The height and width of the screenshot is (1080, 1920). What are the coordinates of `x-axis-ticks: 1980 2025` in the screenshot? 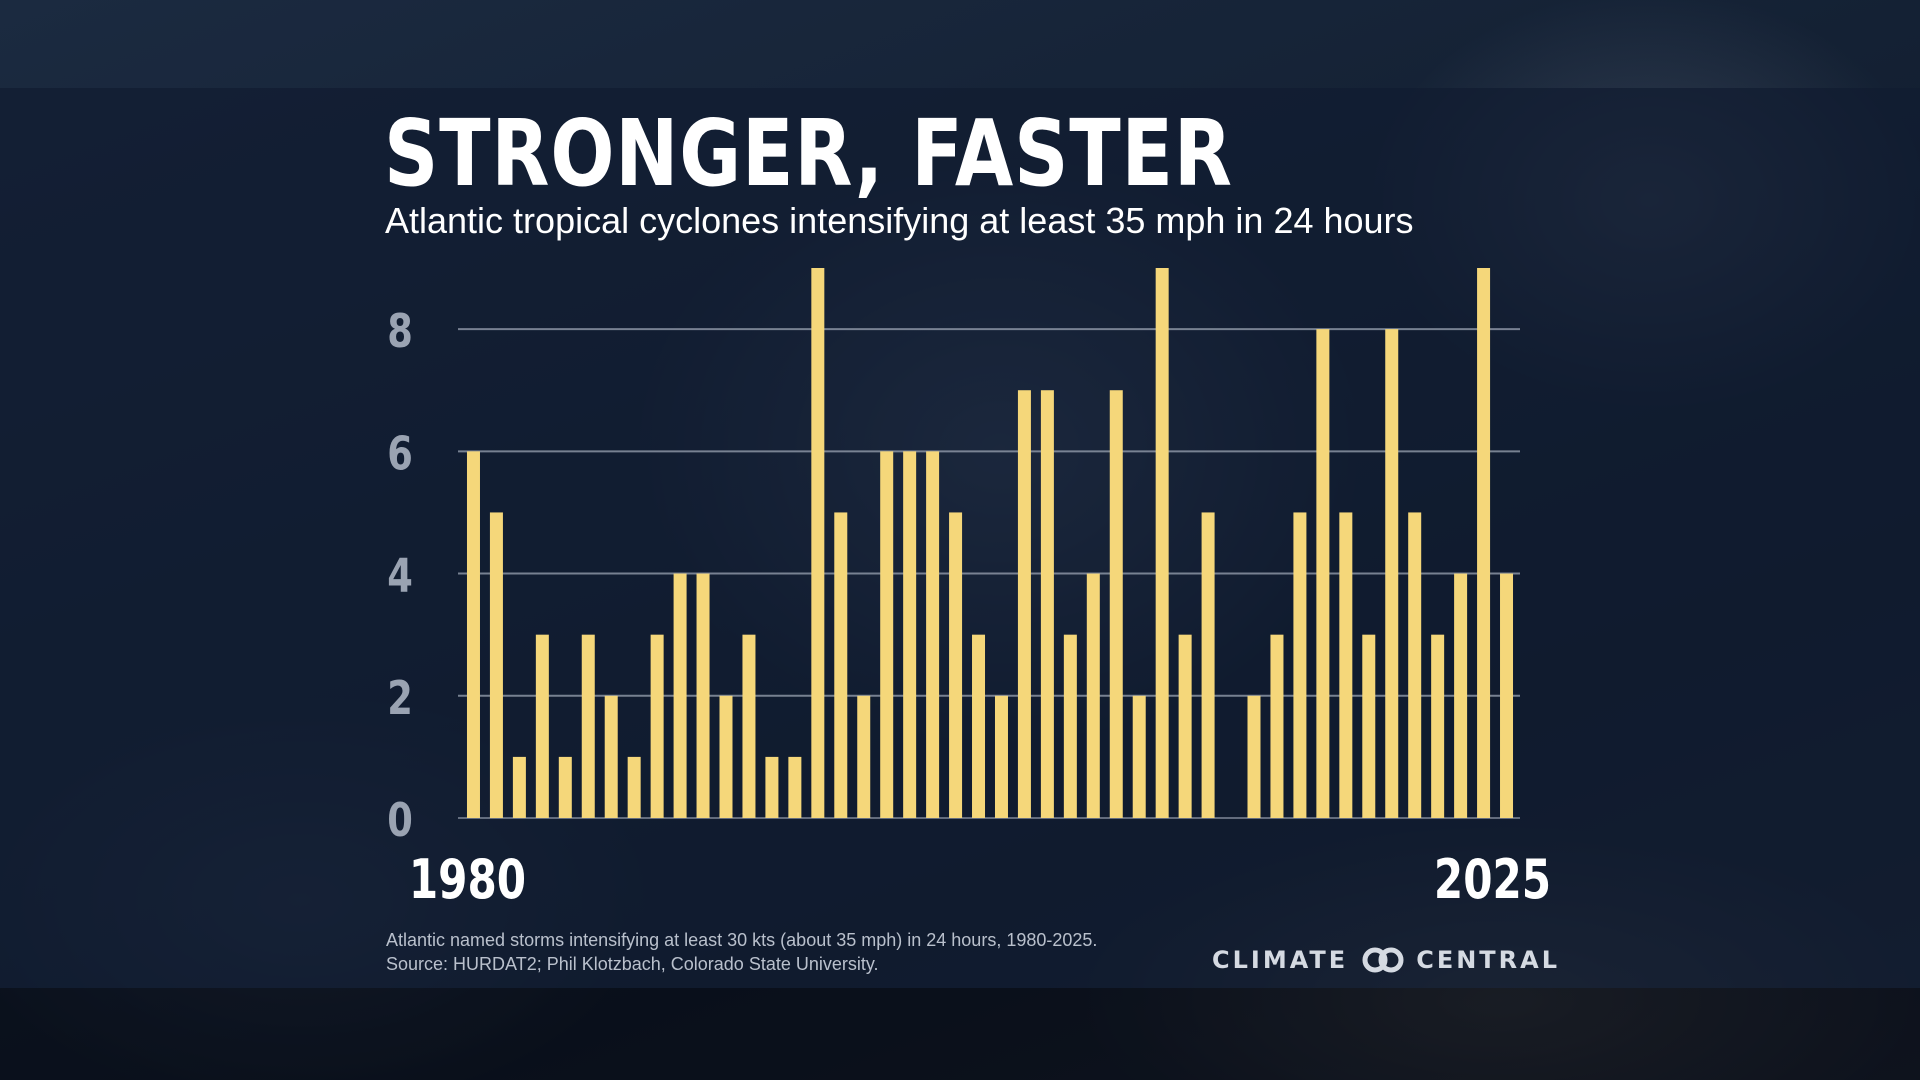 It's located at (980, 880).